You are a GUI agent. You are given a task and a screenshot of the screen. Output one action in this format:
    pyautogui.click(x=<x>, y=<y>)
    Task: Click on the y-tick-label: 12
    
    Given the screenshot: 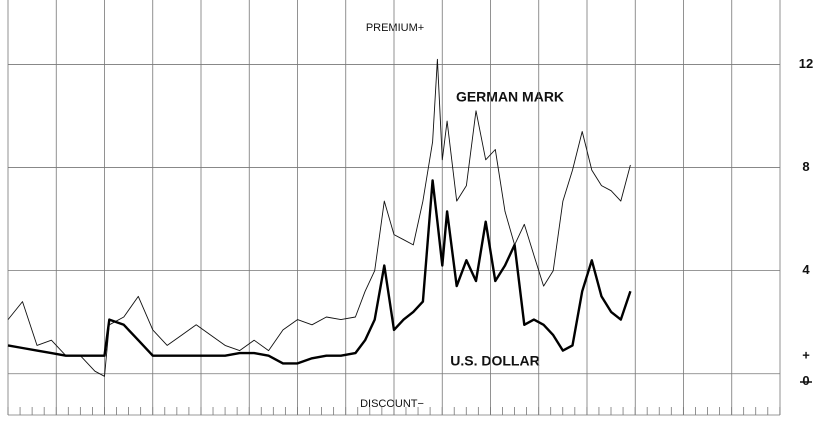 What is the action you would take?
    pyautogui.click(x=806, y=63)
    